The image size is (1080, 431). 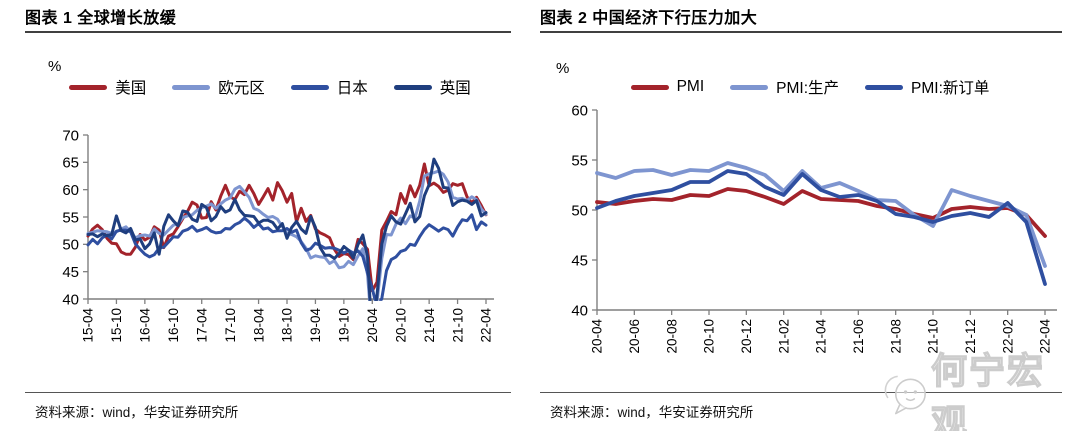 I want to click on x-tick-label: 19-10, so click(x=344, y=325).